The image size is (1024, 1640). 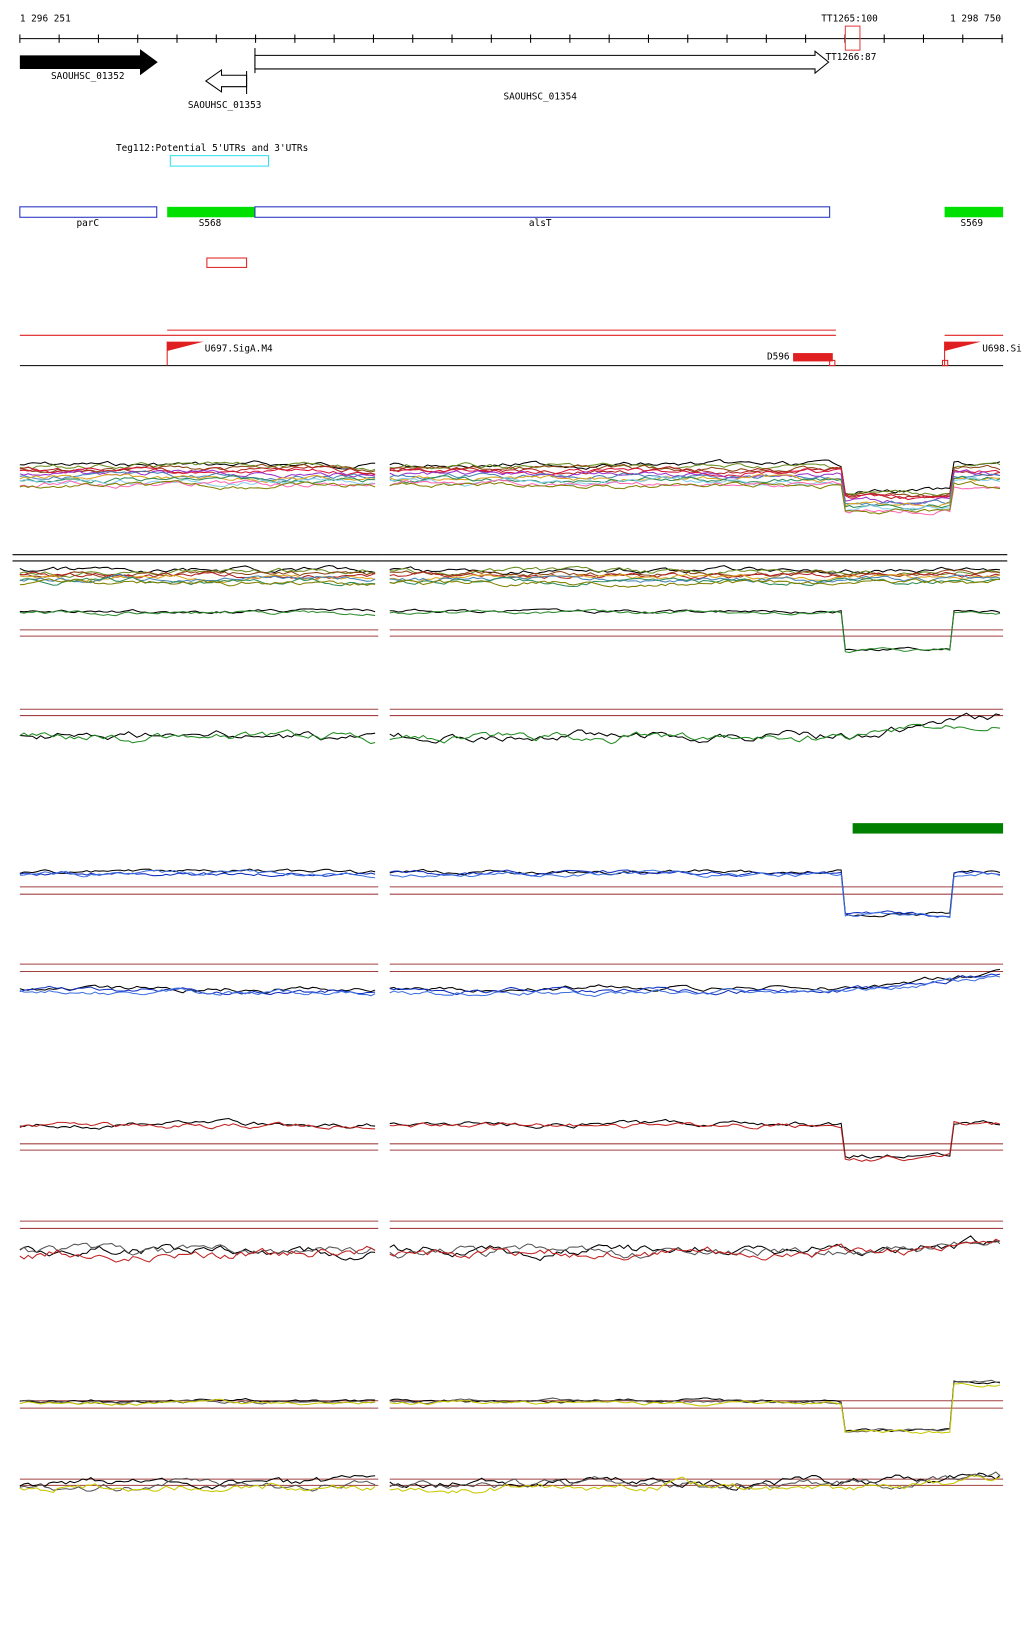 I want to click on segment-label: S568, so click(x=210, y=223).